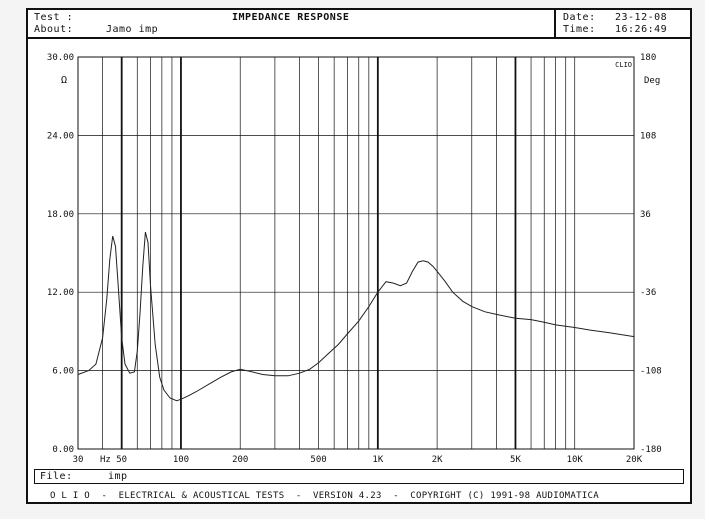 This screenshot has width=705, height=519. I want to click on page-title: IMPEDANCE RESPONSE, so click(291, 17).